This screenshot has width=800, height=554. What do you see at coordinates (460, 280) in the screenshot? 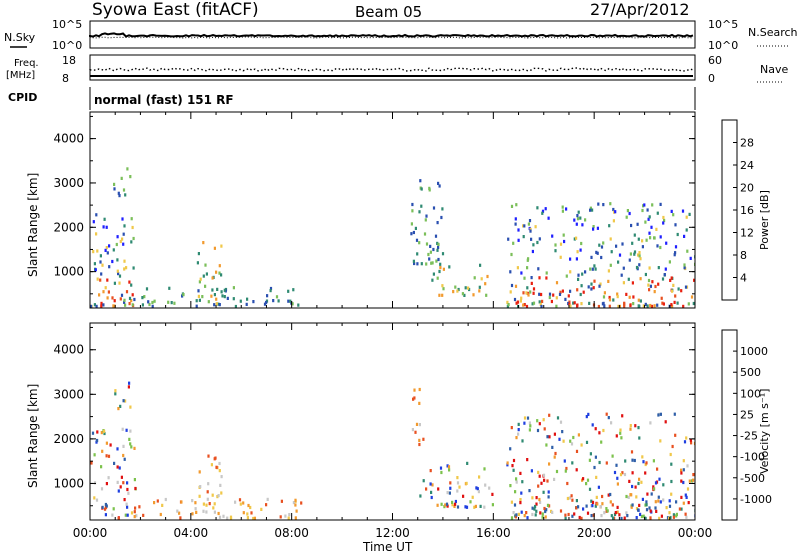
I see `power-panel-scatter-region` at bounding box center [460, 280].